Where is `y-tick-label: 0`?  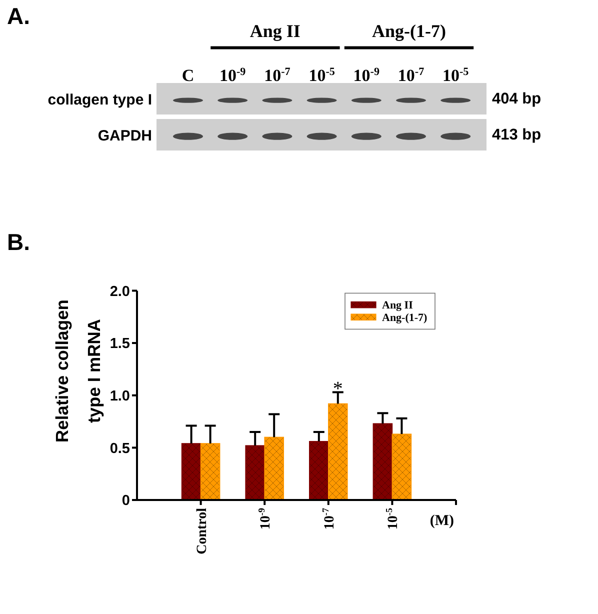 y-tick-label: 0 is located at coordinates (126, 501).